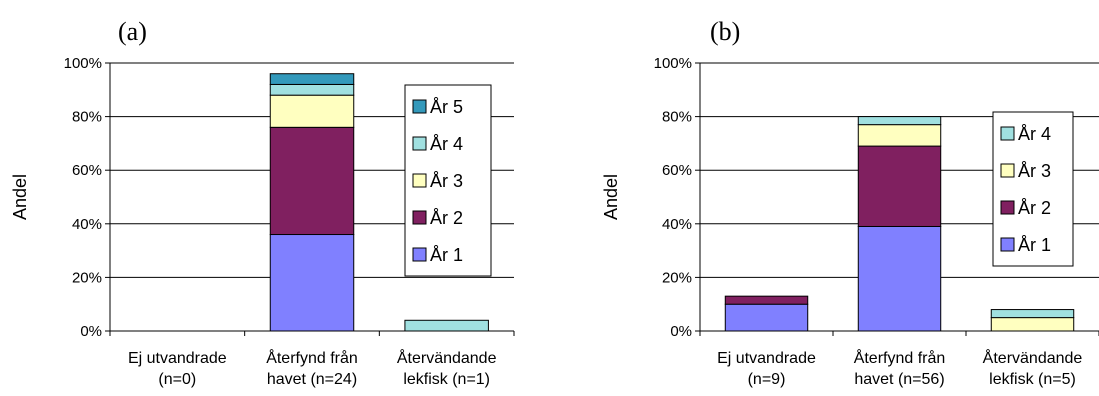 The image size is (1099, 396). Describe the element at coordinates (446, 107) in the screenshot. I see `legend-label: År 5` at that location.